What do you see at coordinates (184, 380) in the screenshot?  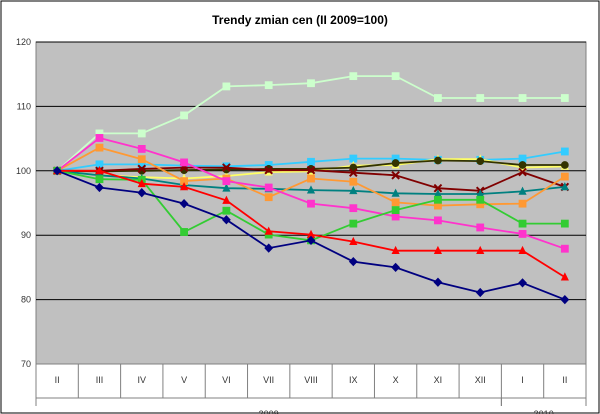 I see `x-tick-label: V` at bounding box center [184, 380].